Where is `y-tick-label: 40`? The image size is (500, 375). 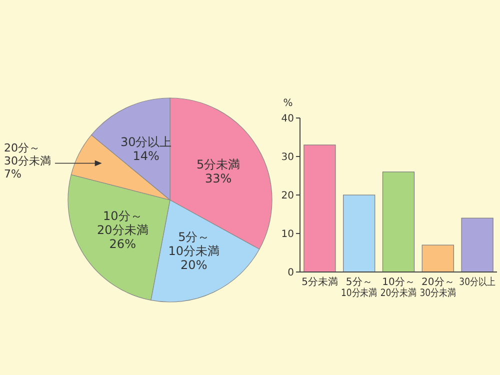
y-tick-label: 40 is located at coordinates (287, 119).